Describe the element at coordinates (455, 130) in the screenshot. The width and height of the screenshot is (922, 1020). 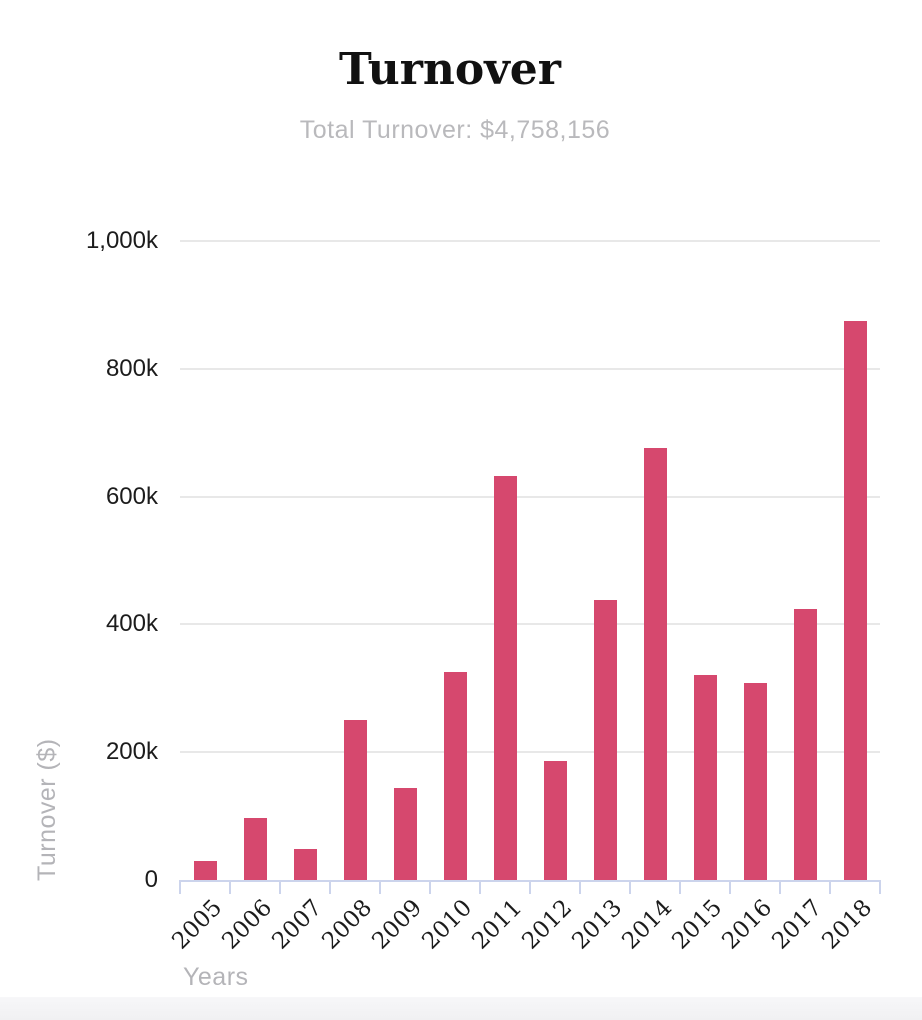
I see `chart-subtitle-total-turnover: Total Turnover: $4,758,156` at that location.